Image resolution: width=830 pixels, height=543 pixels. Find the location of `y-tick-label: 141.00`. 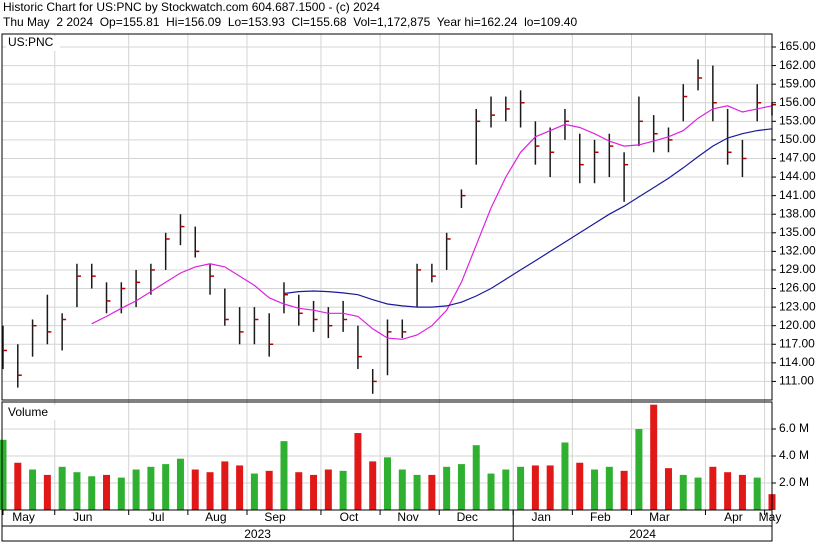

y-tick-label: 141.00 is located at coordinates (797, 195).